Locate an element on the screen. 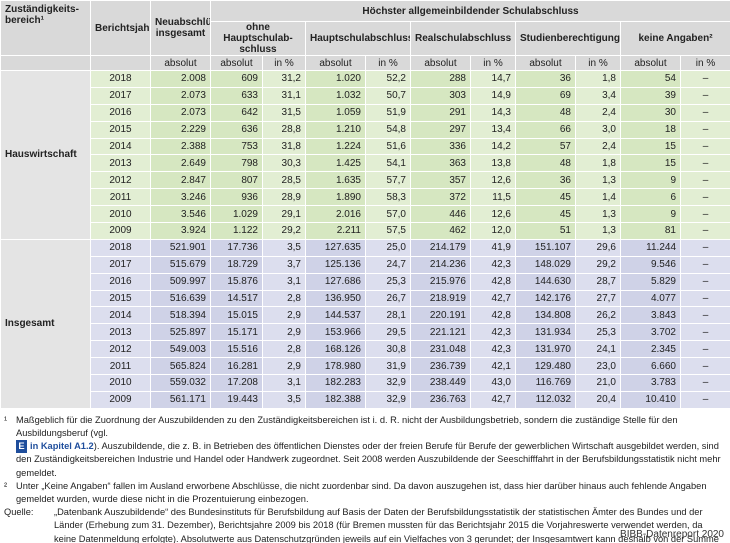 The image size is (730, 543). table-cell: 291 is located at coordinates (440, 112).